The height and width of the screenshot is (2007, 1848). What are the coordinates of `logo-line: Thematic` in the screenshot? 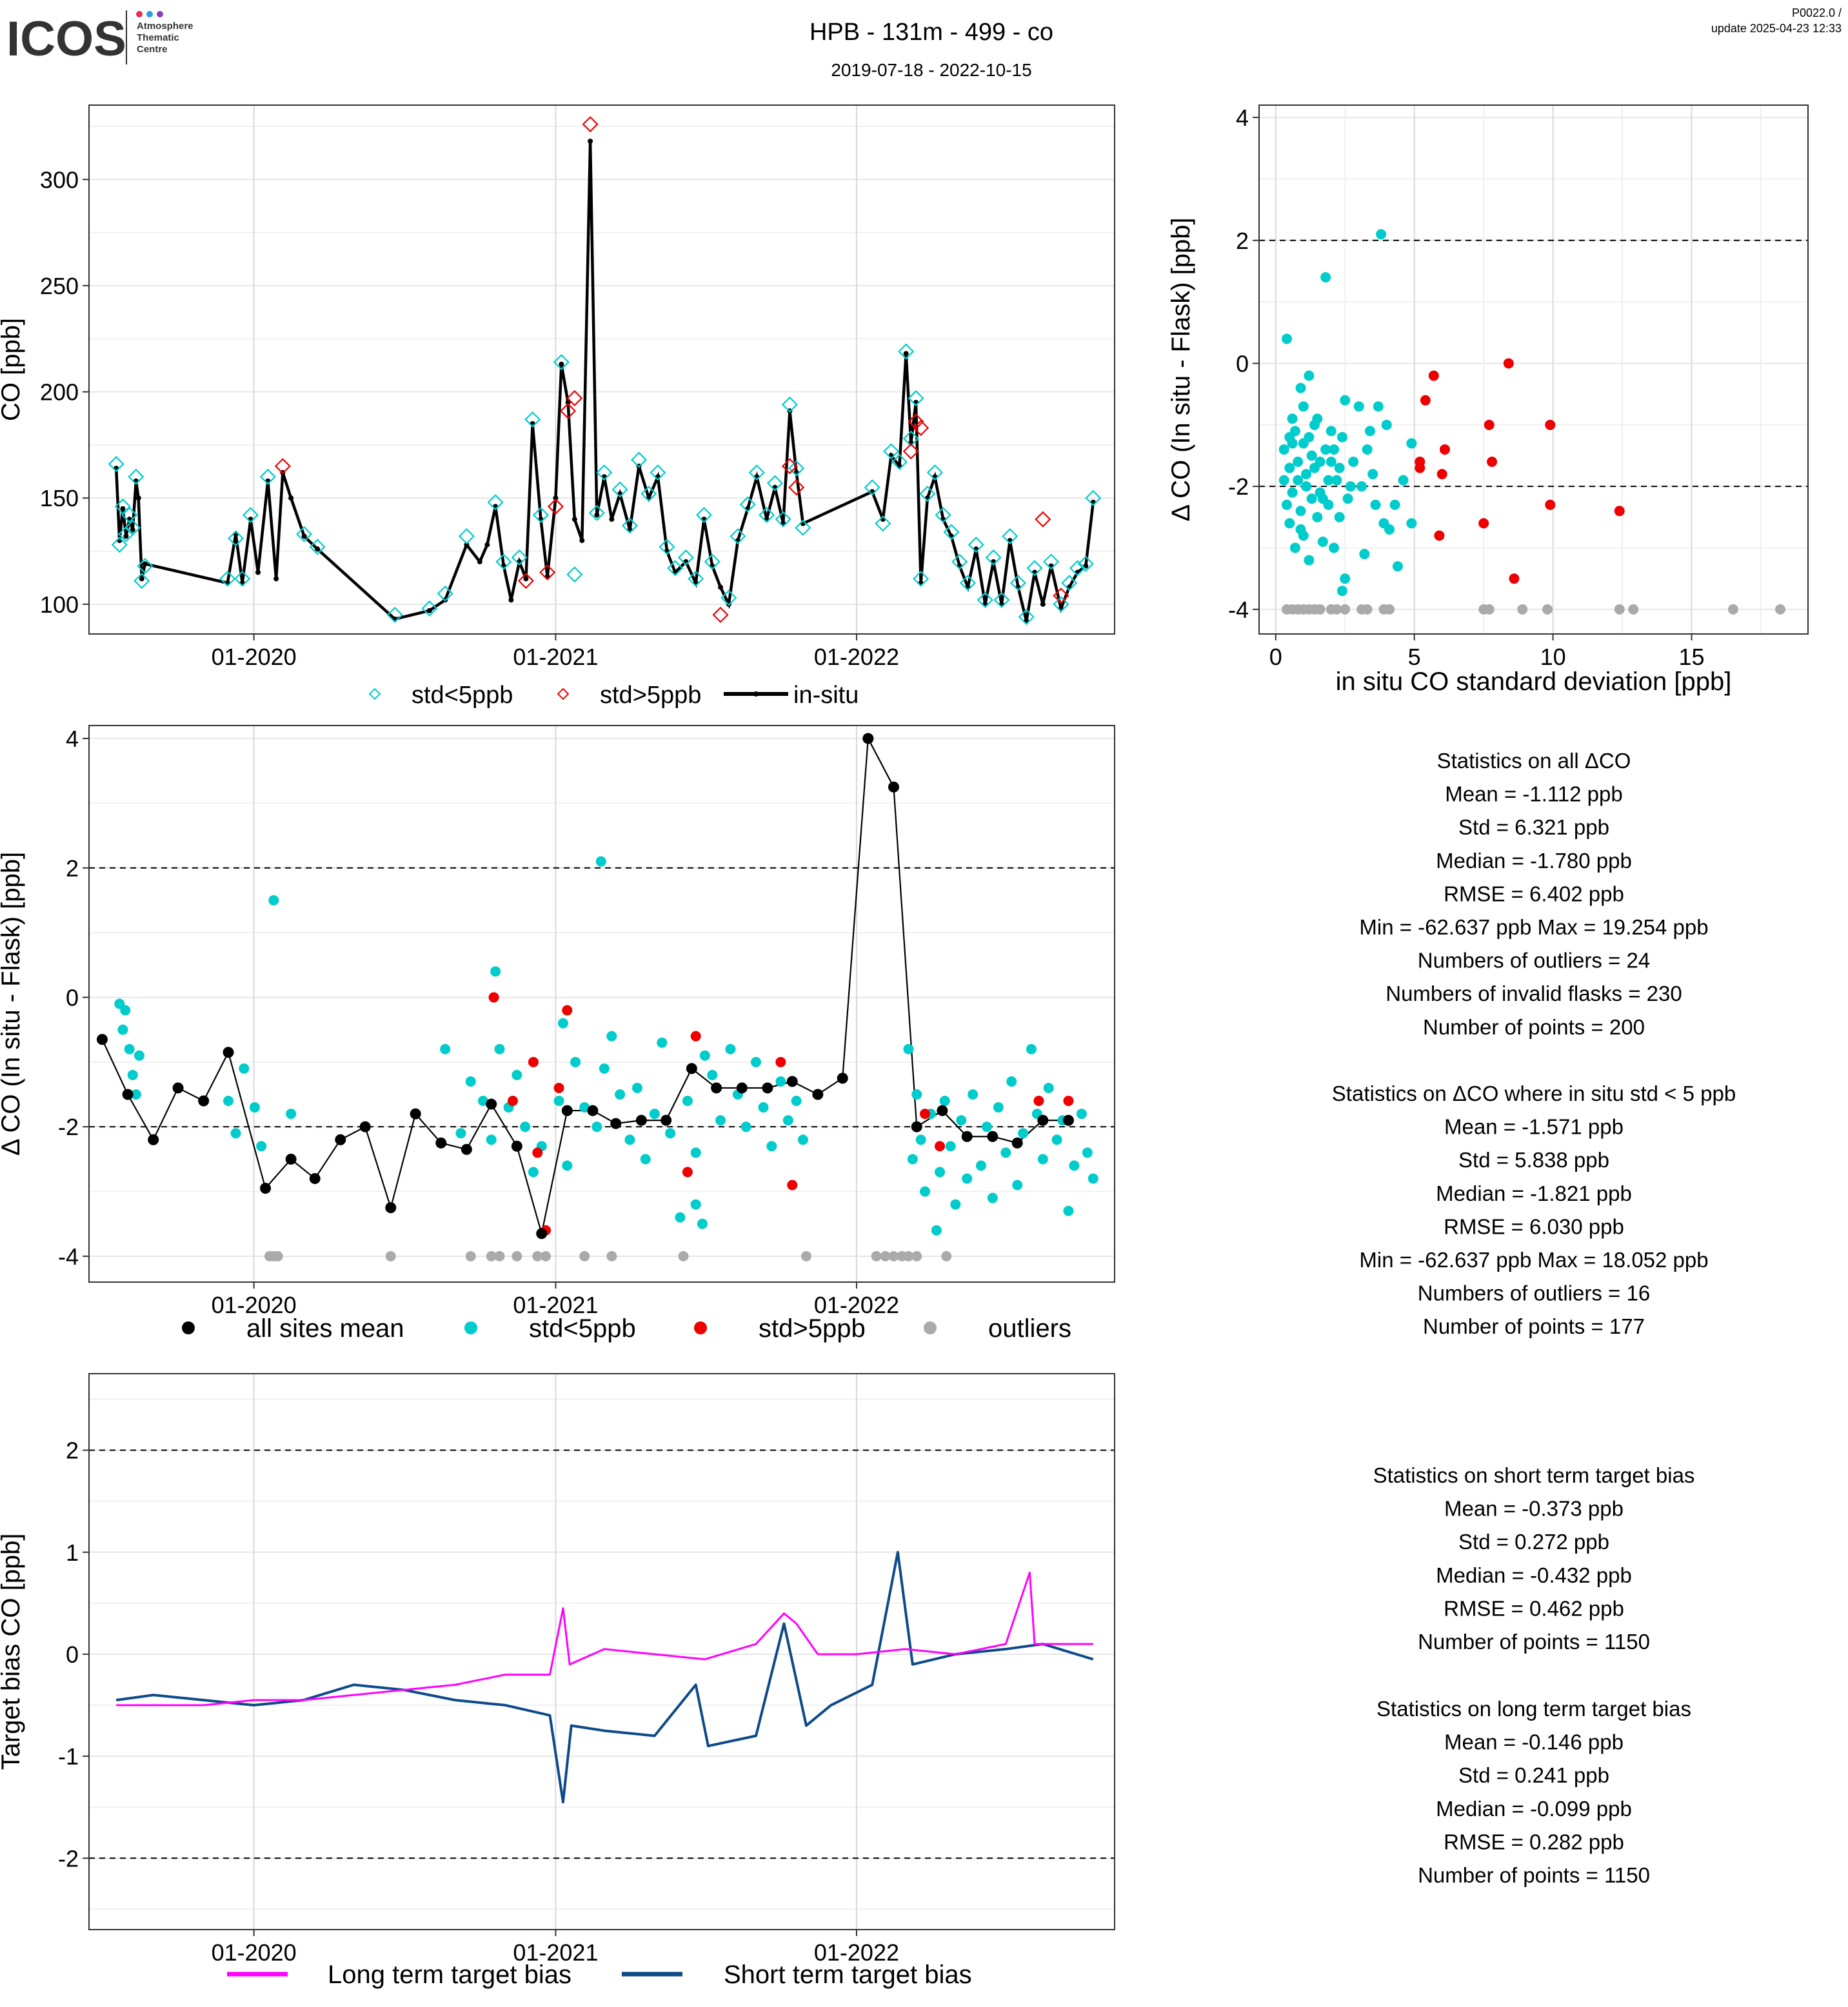 It's located at (158, 37).